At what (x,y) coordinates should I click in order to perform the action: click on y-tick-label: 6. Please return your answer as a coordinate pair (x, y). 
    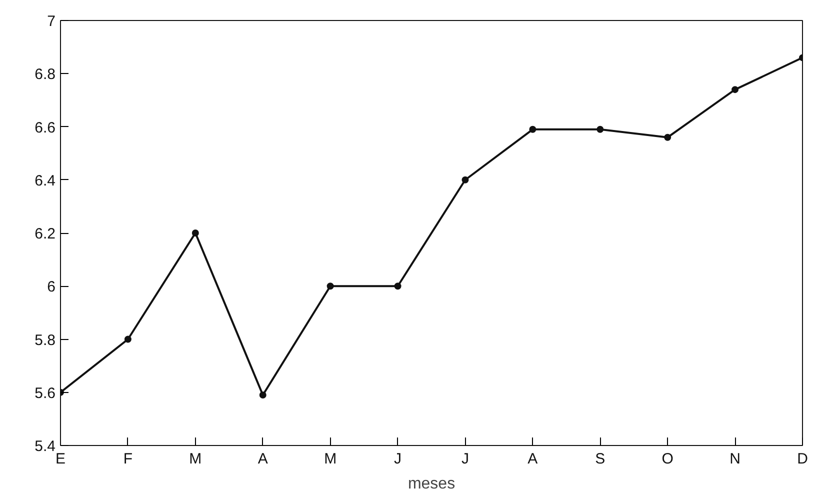
    Looking at the image, I should click on (51, 287).